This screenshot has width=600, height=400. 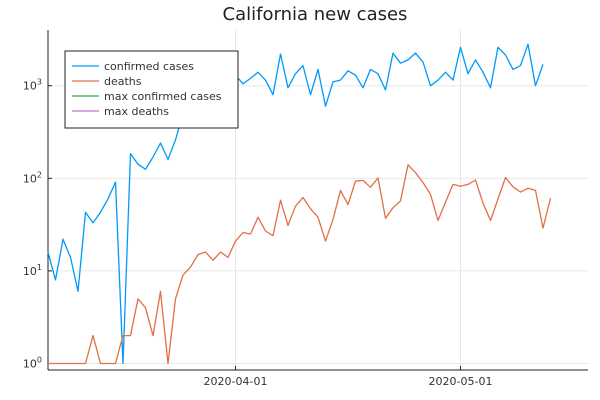 What do you see at coordinates (348, 377) in the screenshot?
I see `x-tick-group: 2020-04-01 2020-05-01` at bounding box center [348, 377].